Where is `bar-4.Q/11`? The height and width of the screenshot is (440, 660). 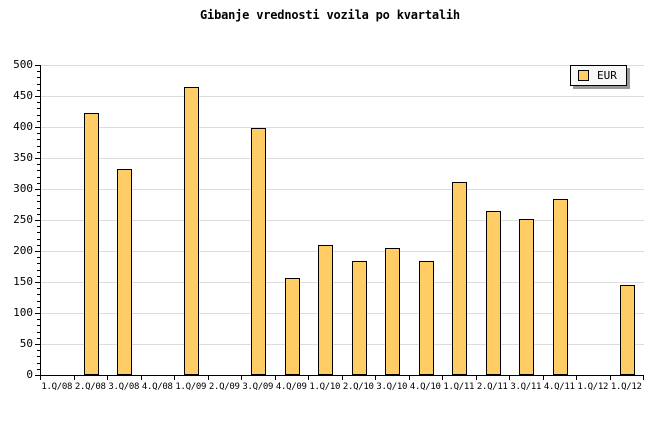 bar-4.Q/11 is located at coordinates (560, 287).